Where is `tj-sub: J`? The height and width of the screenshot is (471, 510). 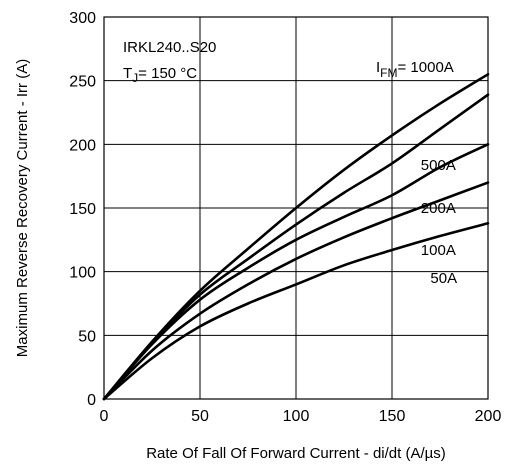
tj-sub: J is located at coordinates (135, 78).